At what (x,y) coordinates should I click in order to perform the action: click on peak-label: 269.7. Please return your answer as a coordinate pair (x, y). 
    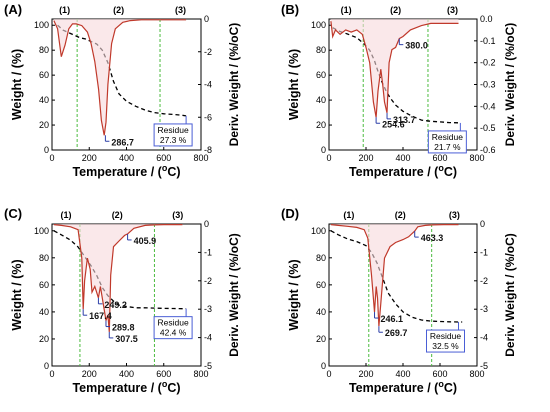
    Looking at the image, I should click on (396, 333).